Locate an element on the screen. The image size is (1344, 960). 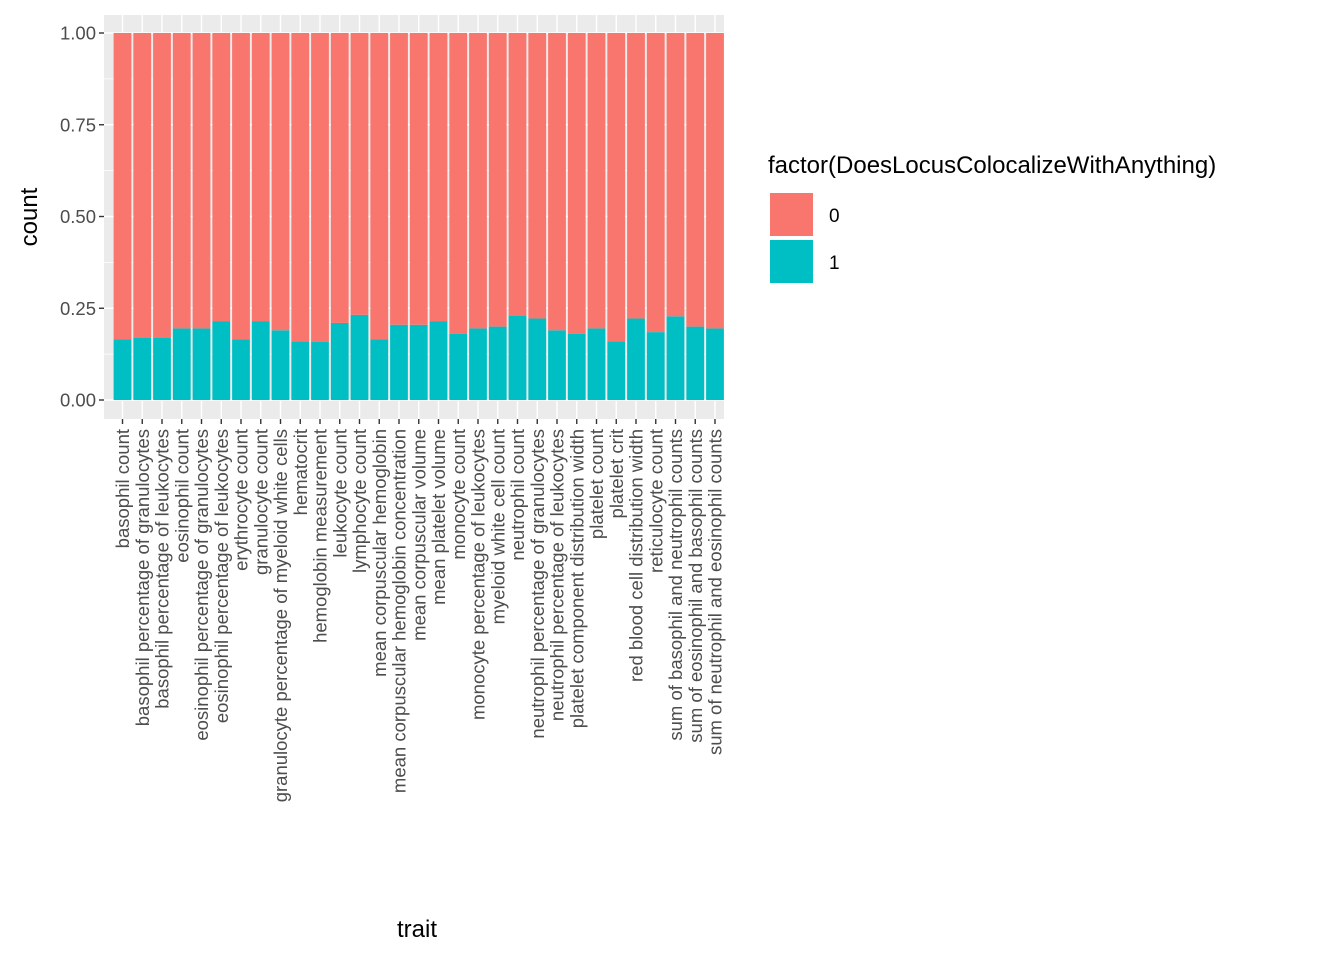
x-tick-label: sum of basophil and neutrophil counts is located at coordinates (675, 585).